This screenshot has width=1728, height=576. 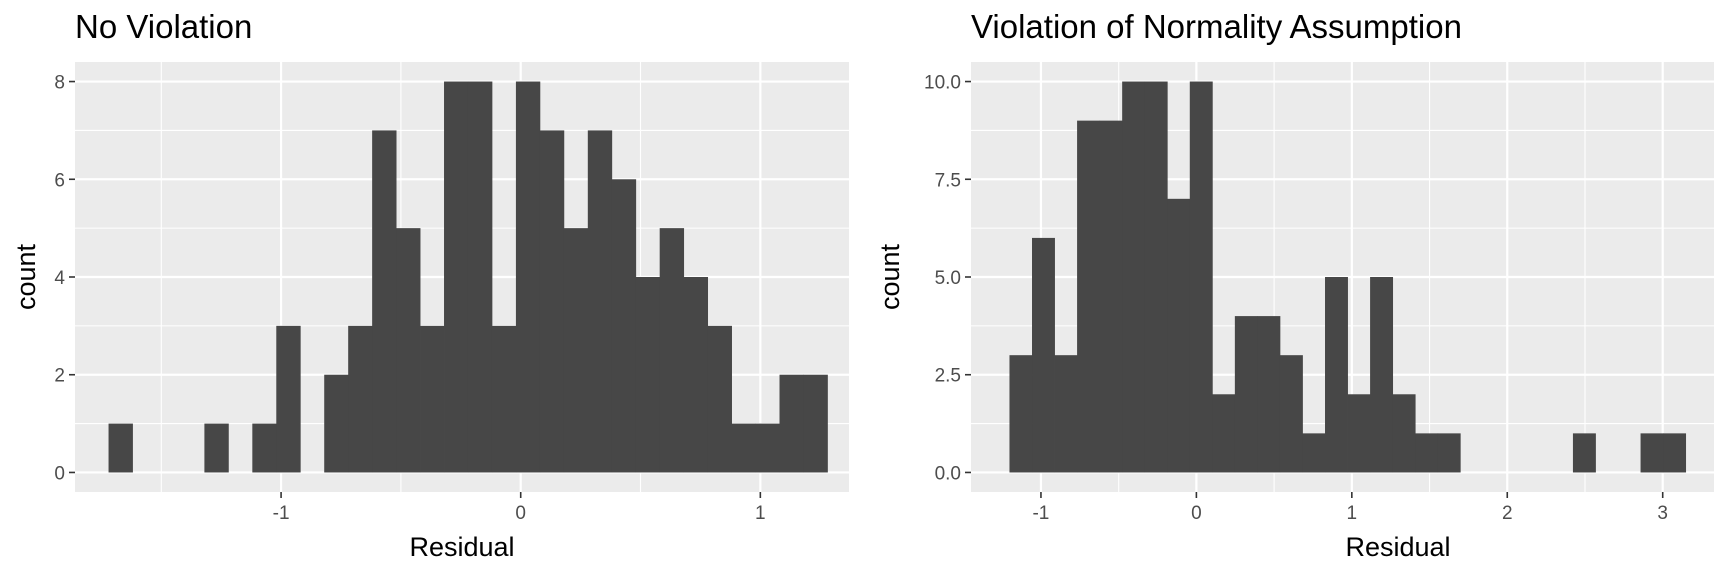 I want to click on y-tick-label: 6, so click(x=59, y=180).